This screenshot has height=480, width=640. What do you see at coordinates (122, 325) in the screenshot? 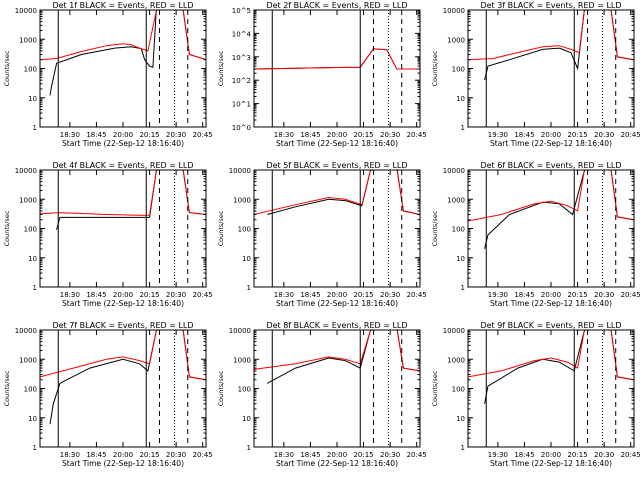
I see `panel-title: Det 7f BLACK = Events, RED = LLD` at bounding box center [122, 325].